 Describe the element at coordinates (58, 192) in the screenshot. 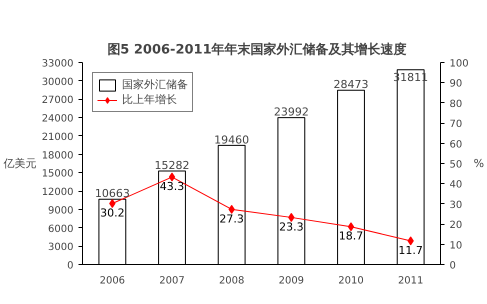

I see `y-tick-label: 12000` at that location.